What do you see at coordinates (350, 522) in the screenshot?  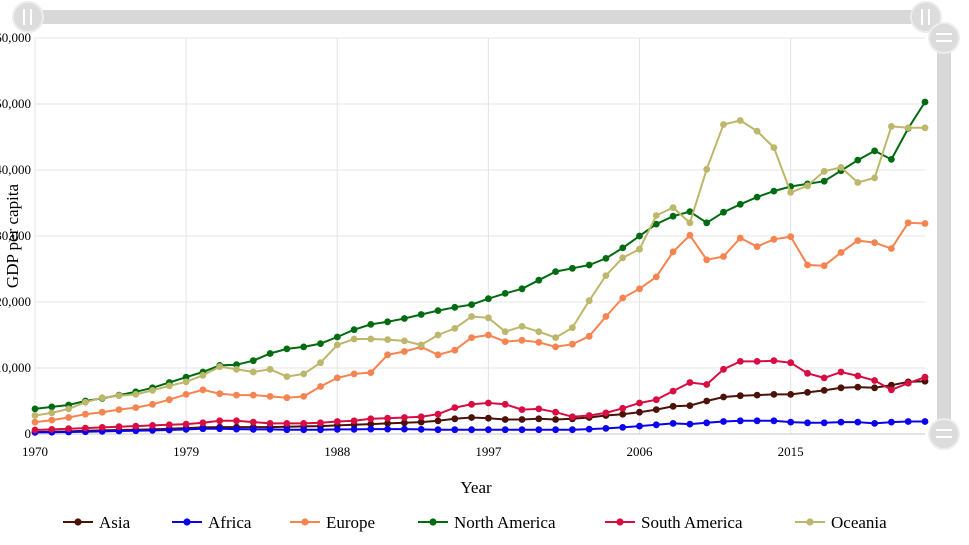 I see `legend-label: Europe` at bounding box center [350, 522].